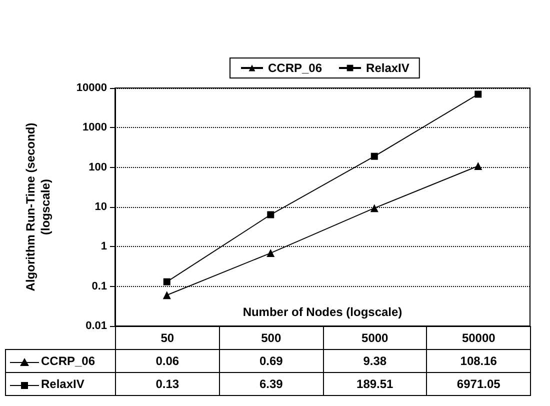 This screenshot has width=550, height=406. Describe the element at coordinates (96, 326) in the screenshot. I see `y-tick-label: 0.01` at that location.